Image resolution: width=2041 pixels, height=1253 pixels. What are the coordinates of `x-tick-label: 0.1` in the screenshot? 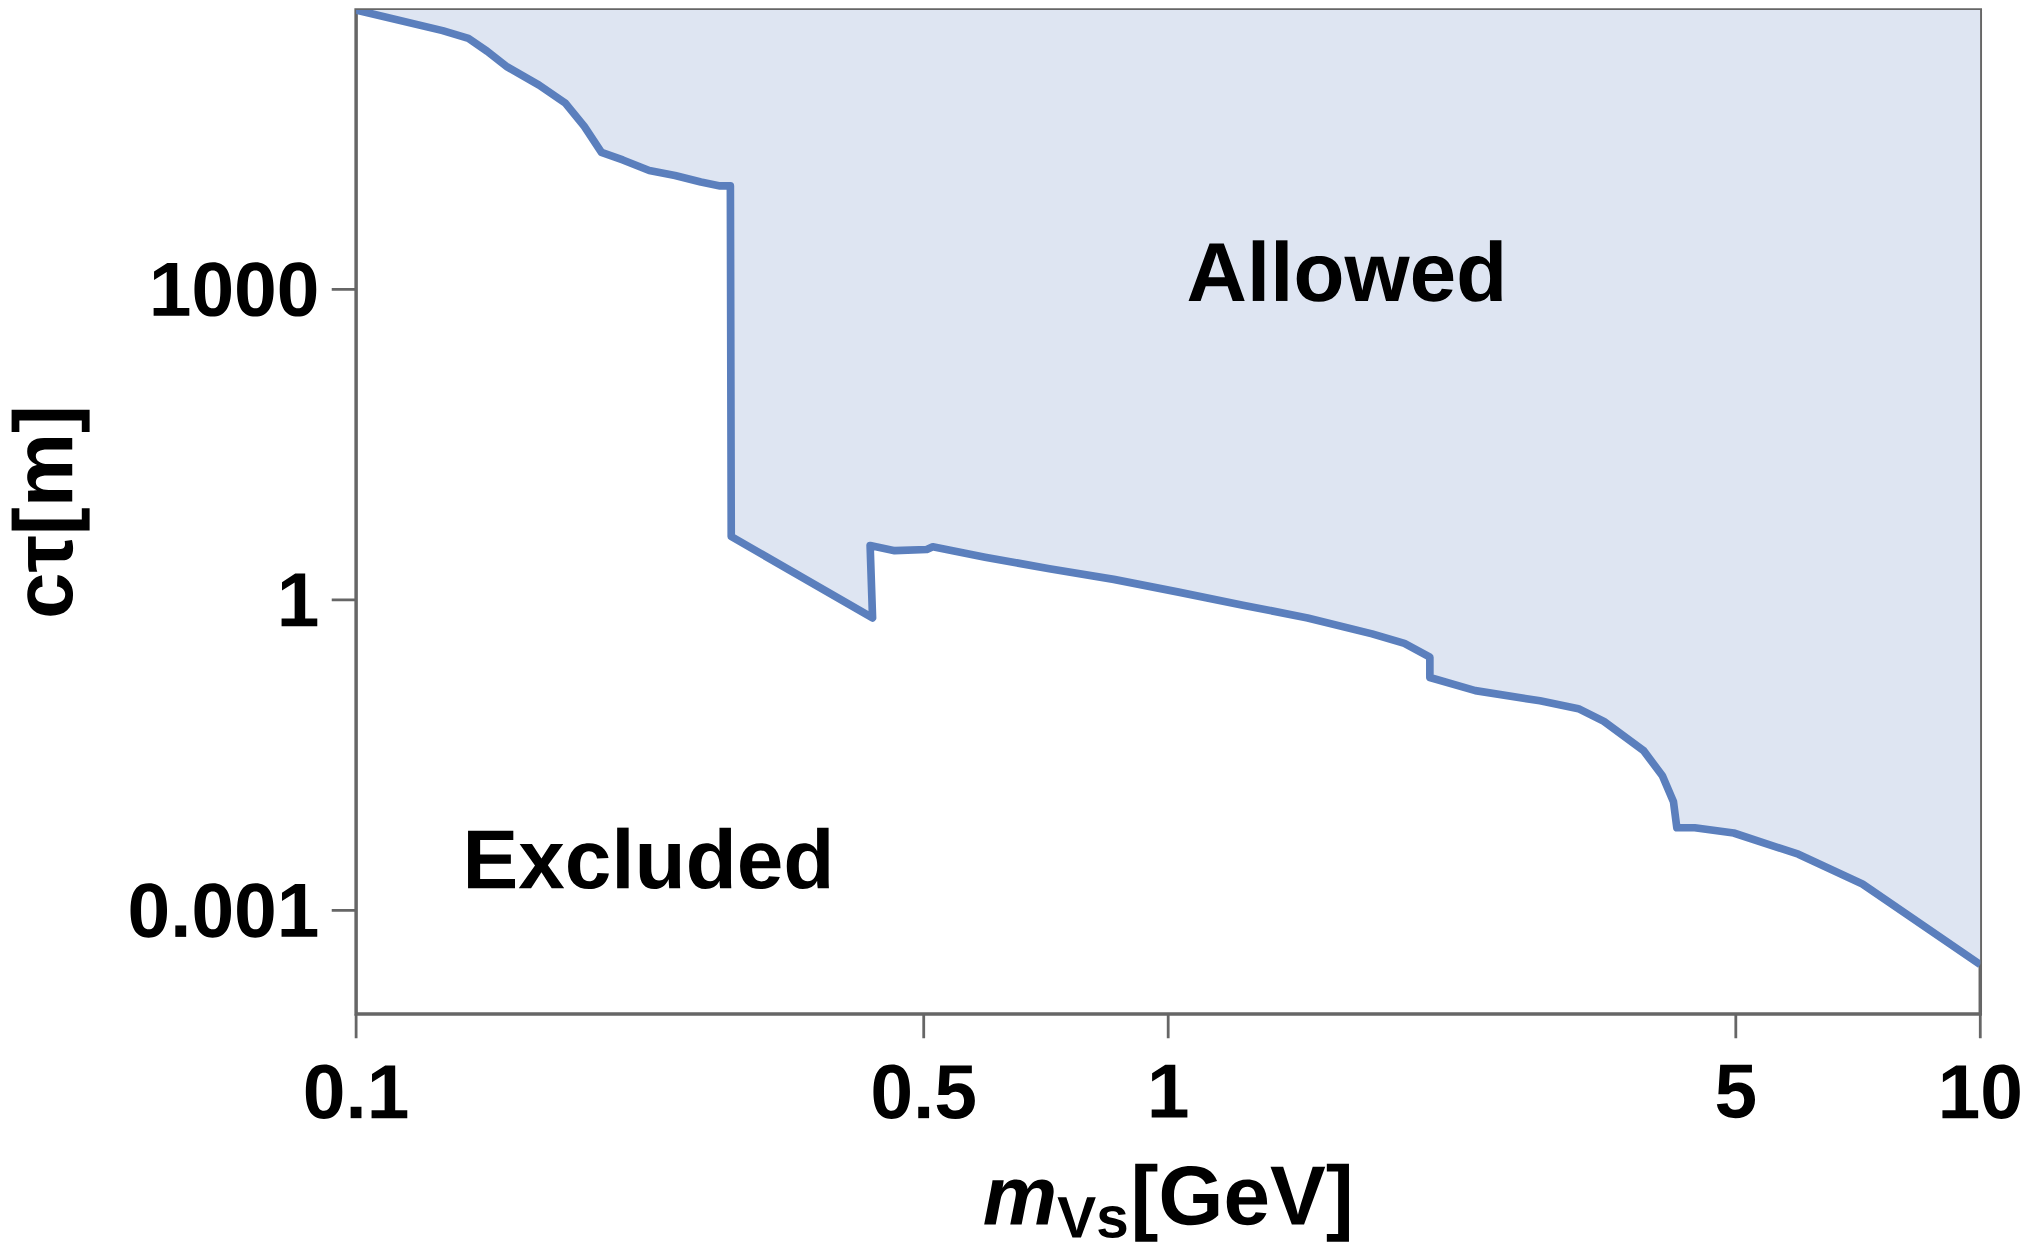 It's located at (356, 1091).